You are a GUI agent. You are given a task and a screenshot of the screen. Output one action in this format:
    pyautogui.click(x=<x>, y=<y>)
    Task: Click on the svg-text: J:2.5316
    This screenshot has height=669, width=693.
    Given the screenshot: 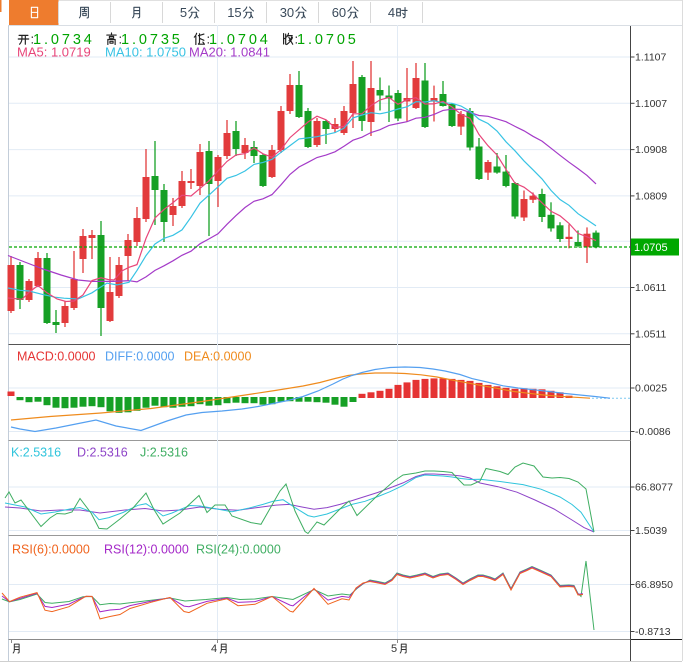 What is the action you would take?
    pyautogui.click(x=164, y=453)
    